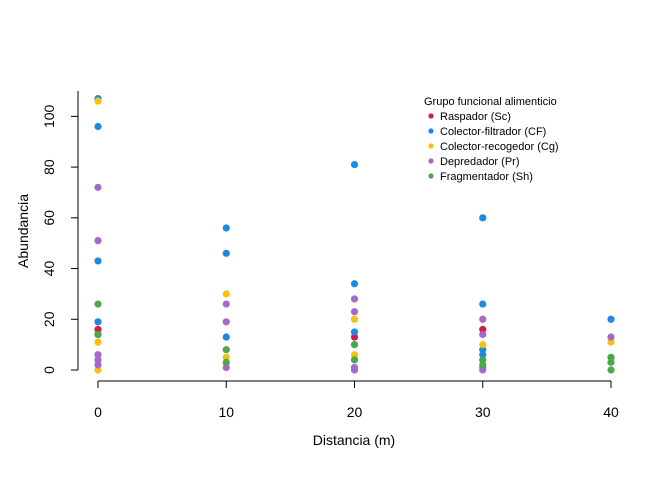 This screenshot has height=480, width=672. What do you see at coordinates (49, 319) in the screenshot?
I see `y-tick-label: 20` at bounding box center [49, 319].